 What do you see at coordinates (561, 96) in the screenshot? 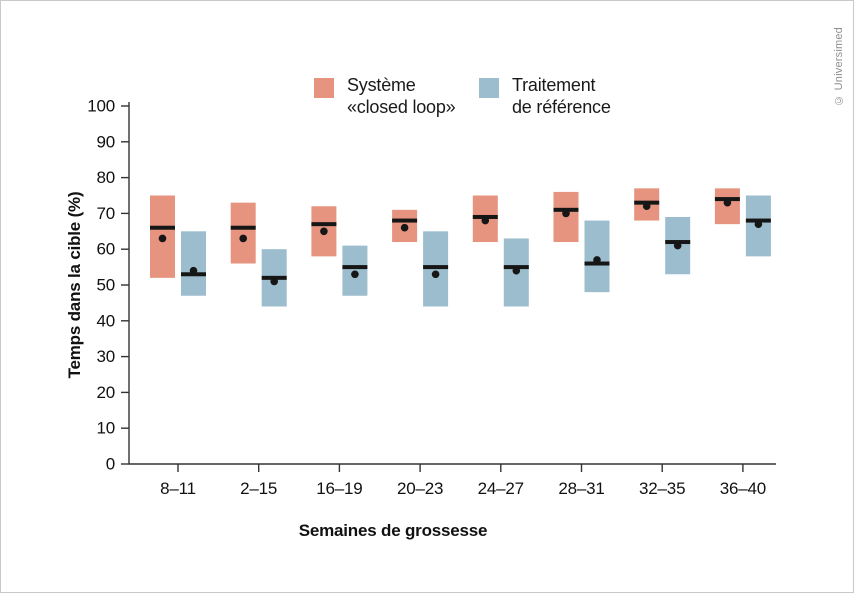
I see `legend-label-reference: Traitement de référence` at bounding box center [561, 96].